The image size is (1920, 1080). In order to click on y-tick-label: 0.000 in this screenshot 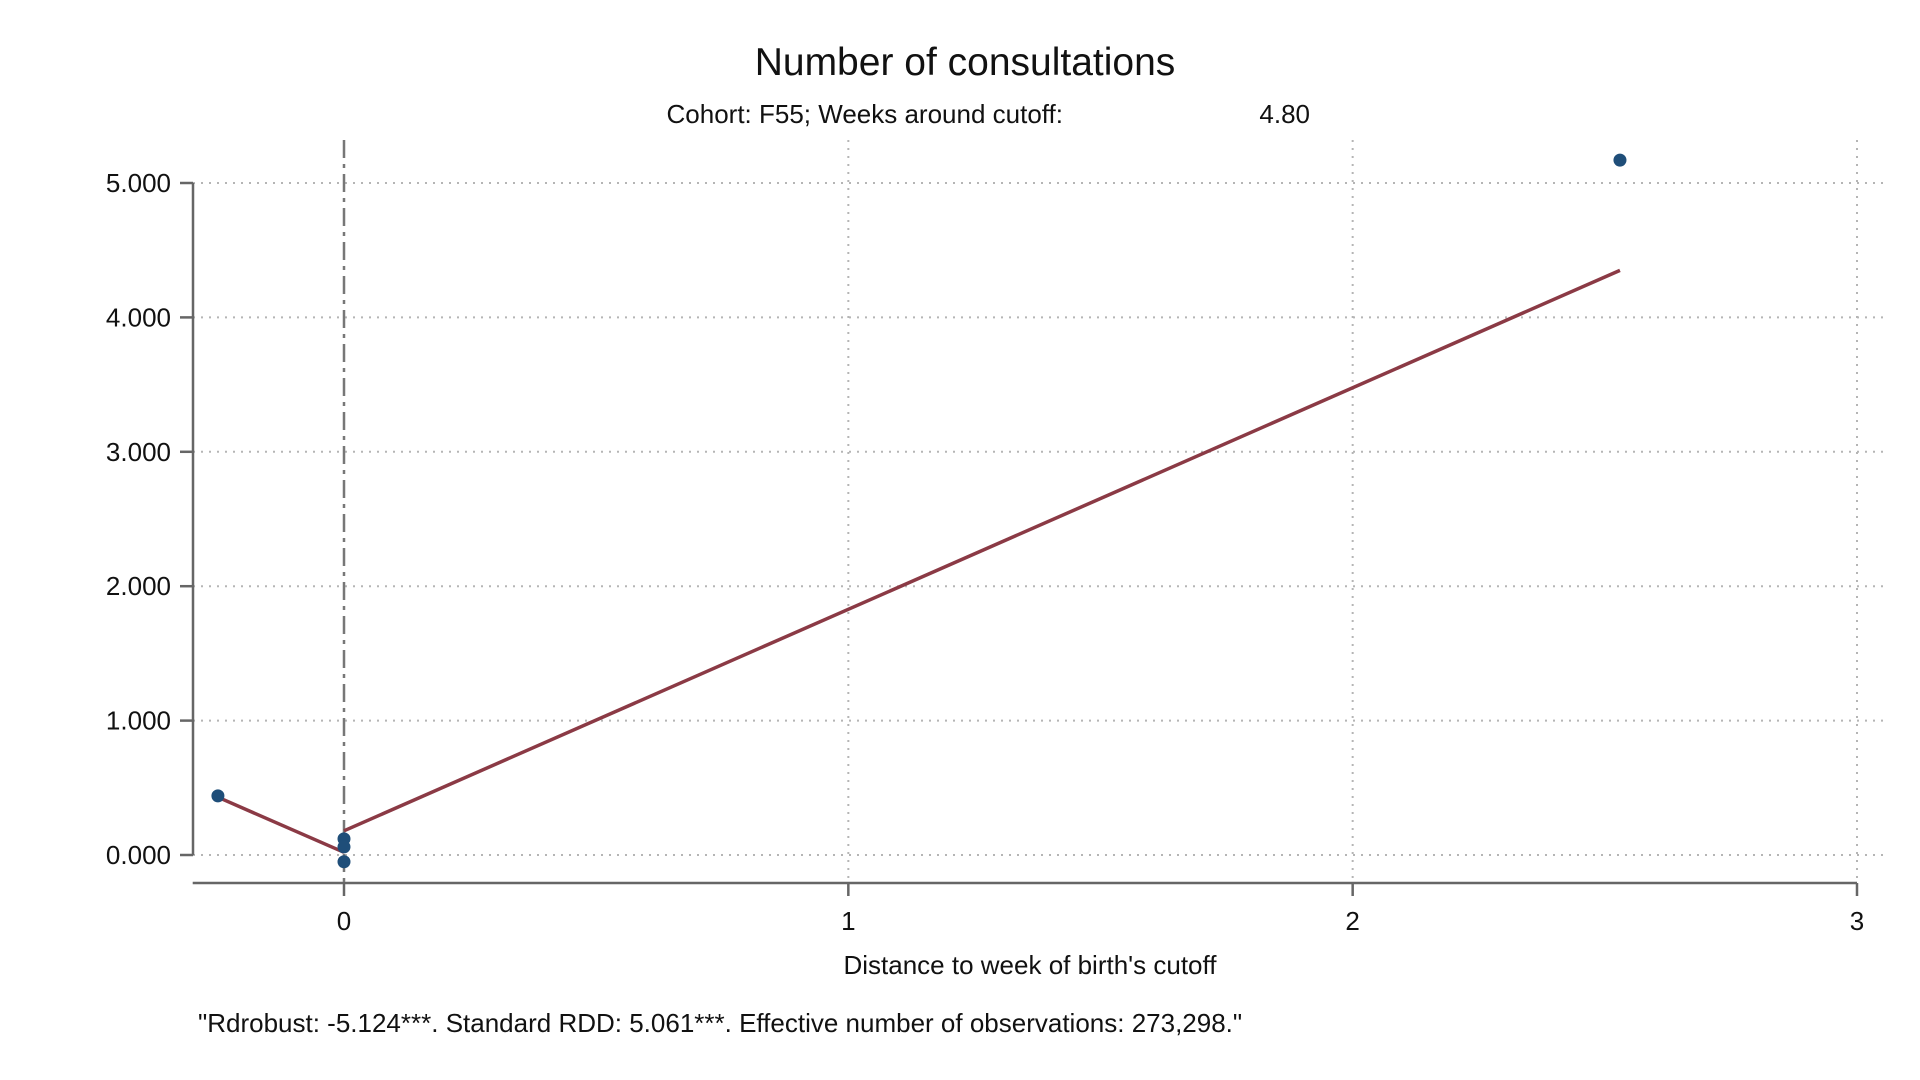, I will do `click(138, 855)`.